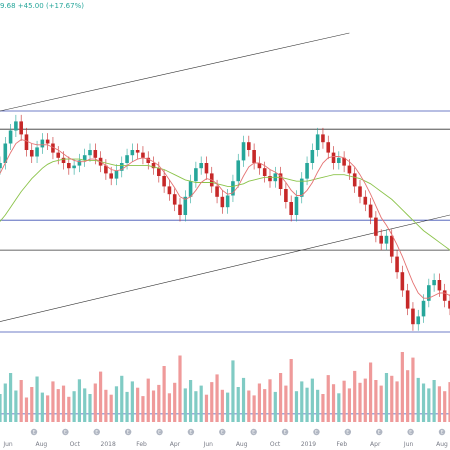  Describe the element at coordinates (175, 444) in the screenshot. I see `x-tick-label: Apr` at that location.